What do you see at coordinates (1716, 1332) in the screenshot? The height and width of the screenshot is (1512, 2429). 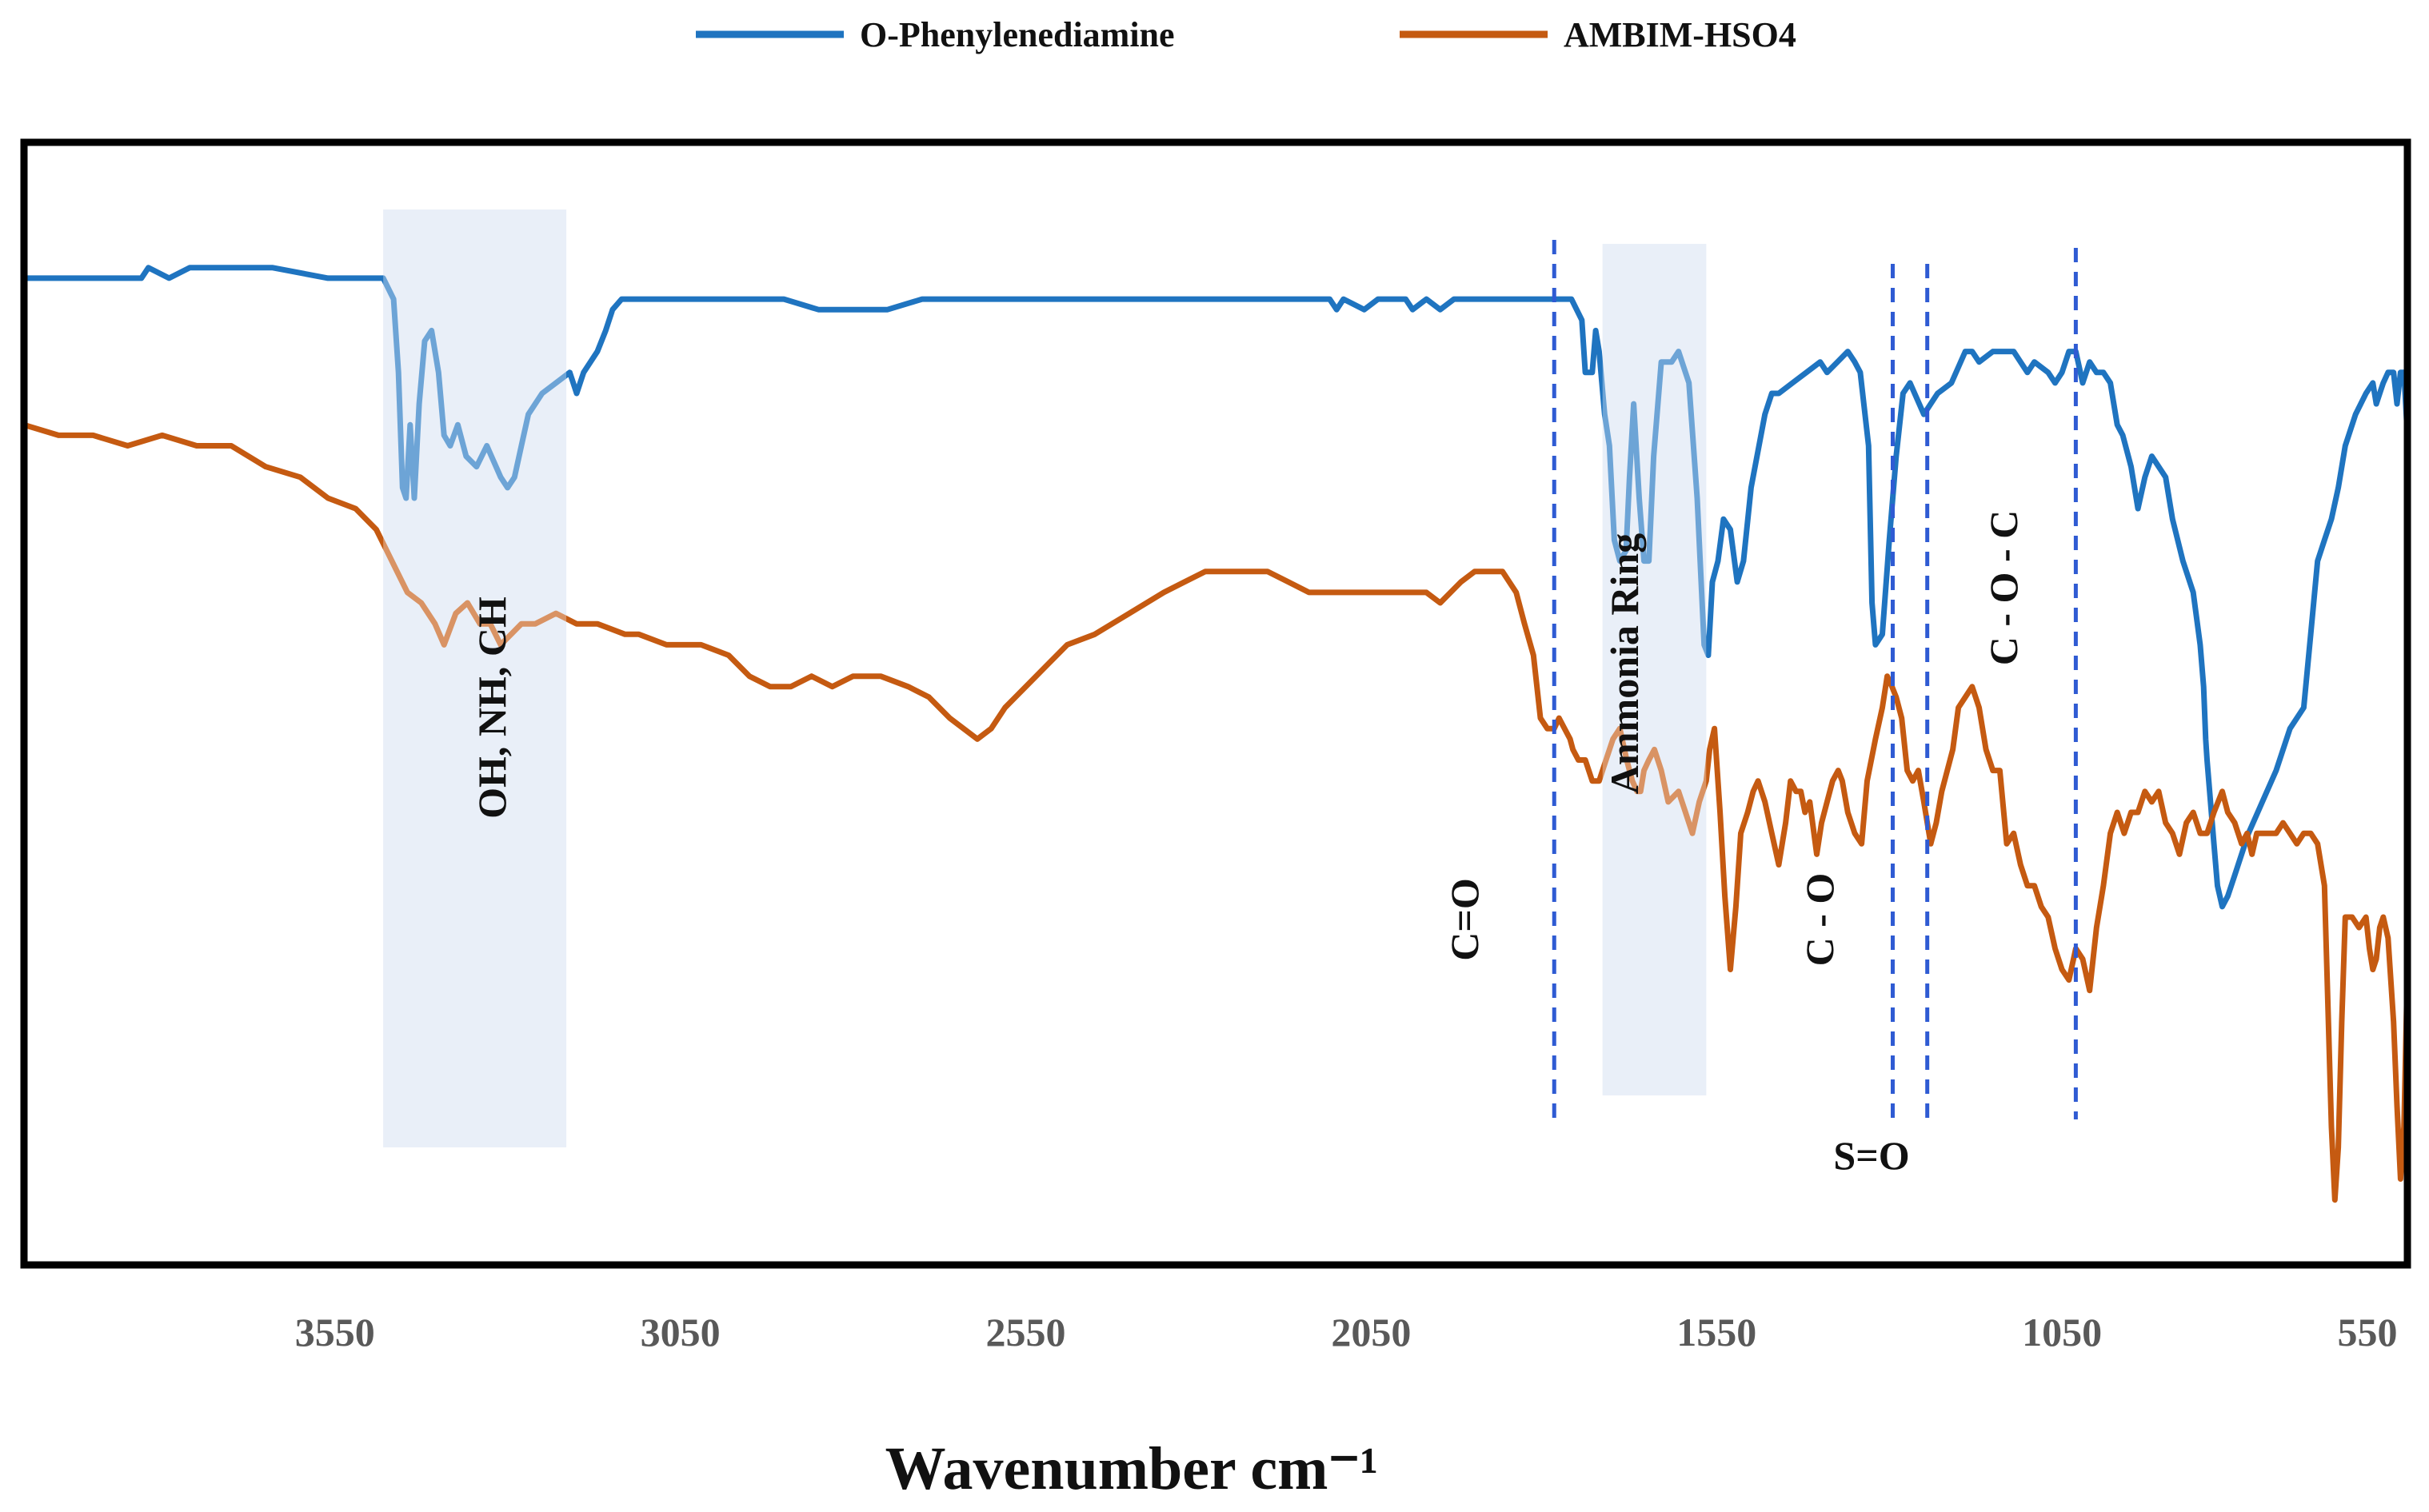 I see `x-tick-label: 1550` at bounding box center [1716, 1332].